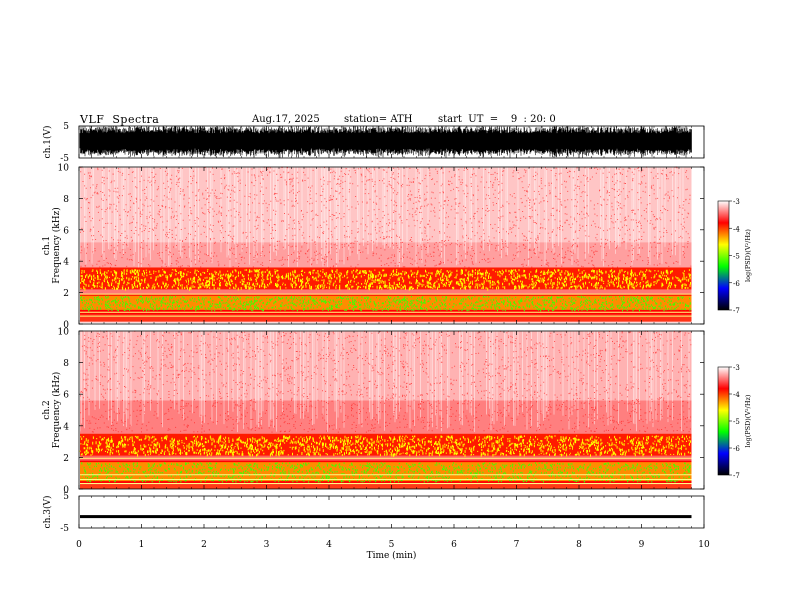 This screenshot has height=612, width=792. Describe the element at coordinates (47, 245) in the screenshot. I see `ch1-spectrogram-channel-label: ch.1` at that location.